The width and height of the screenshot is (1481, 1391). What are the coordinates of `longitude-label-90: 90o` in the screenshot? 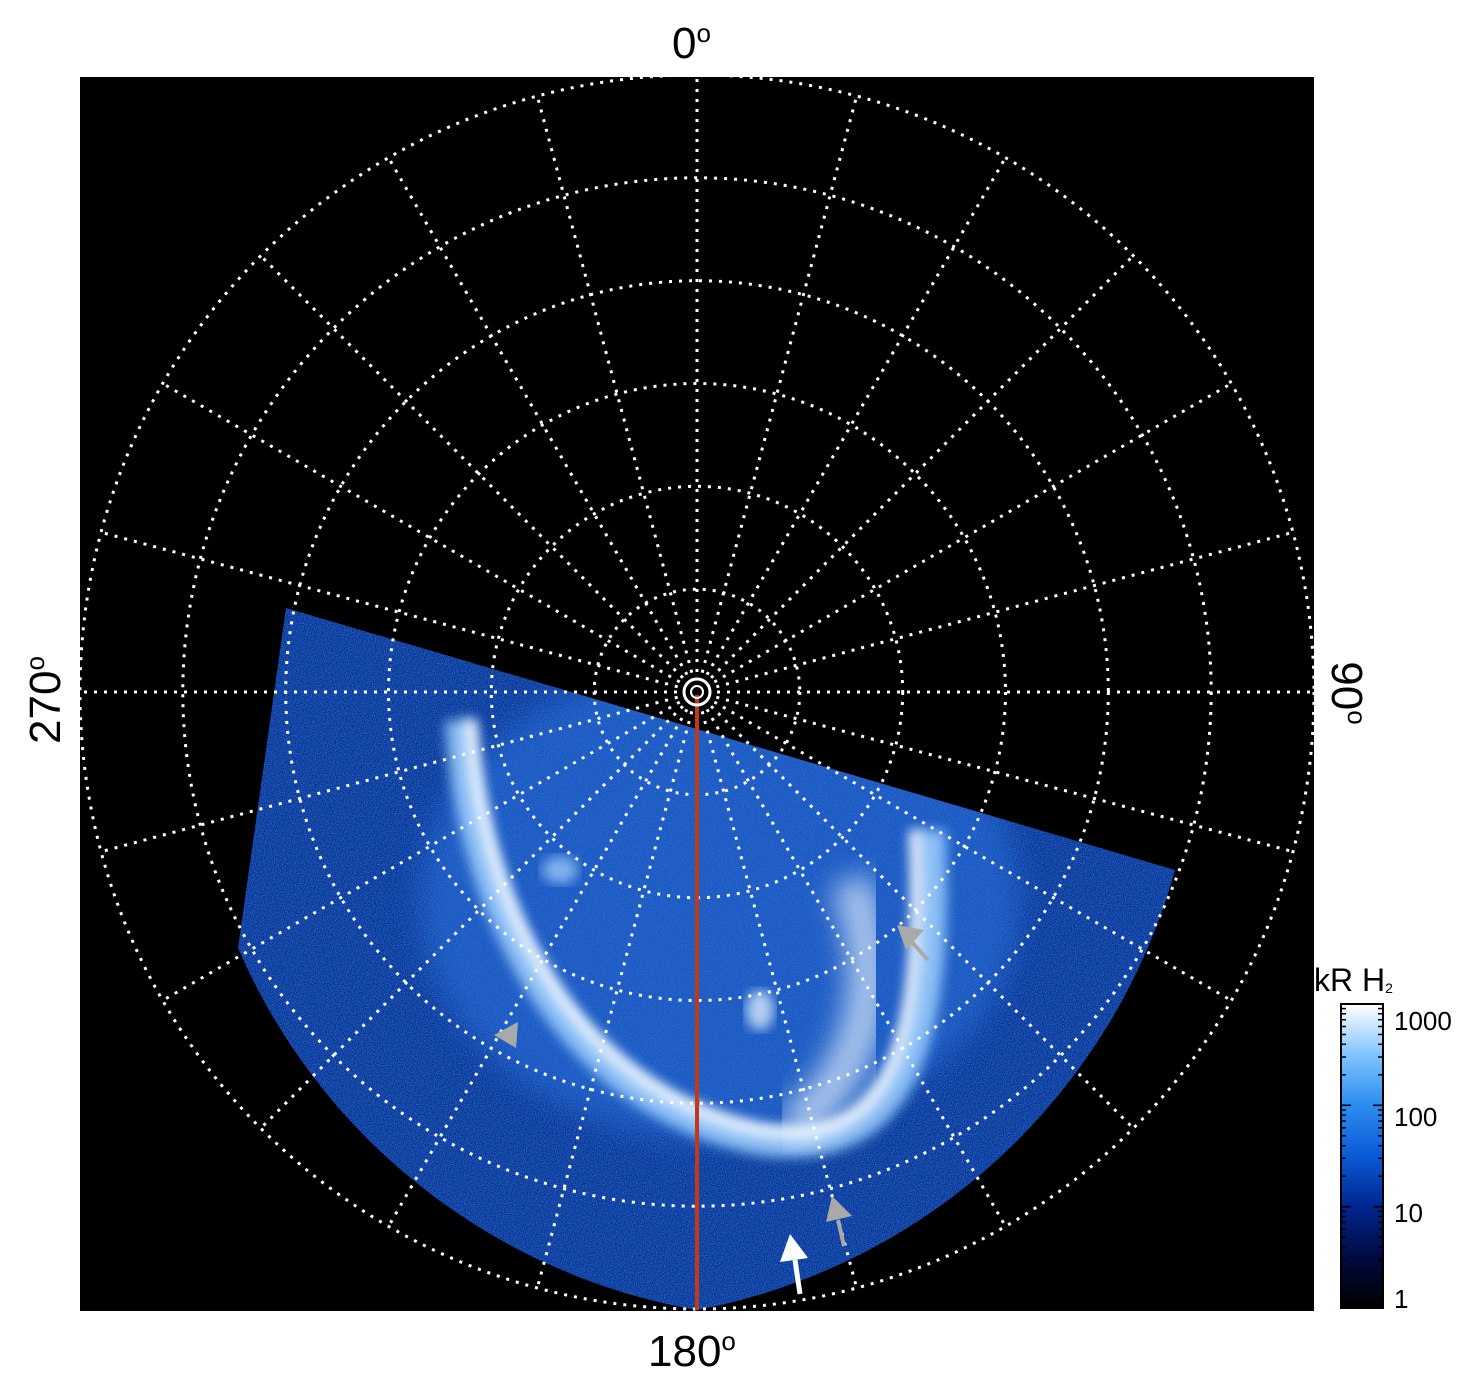 It's located at (1347, 693).